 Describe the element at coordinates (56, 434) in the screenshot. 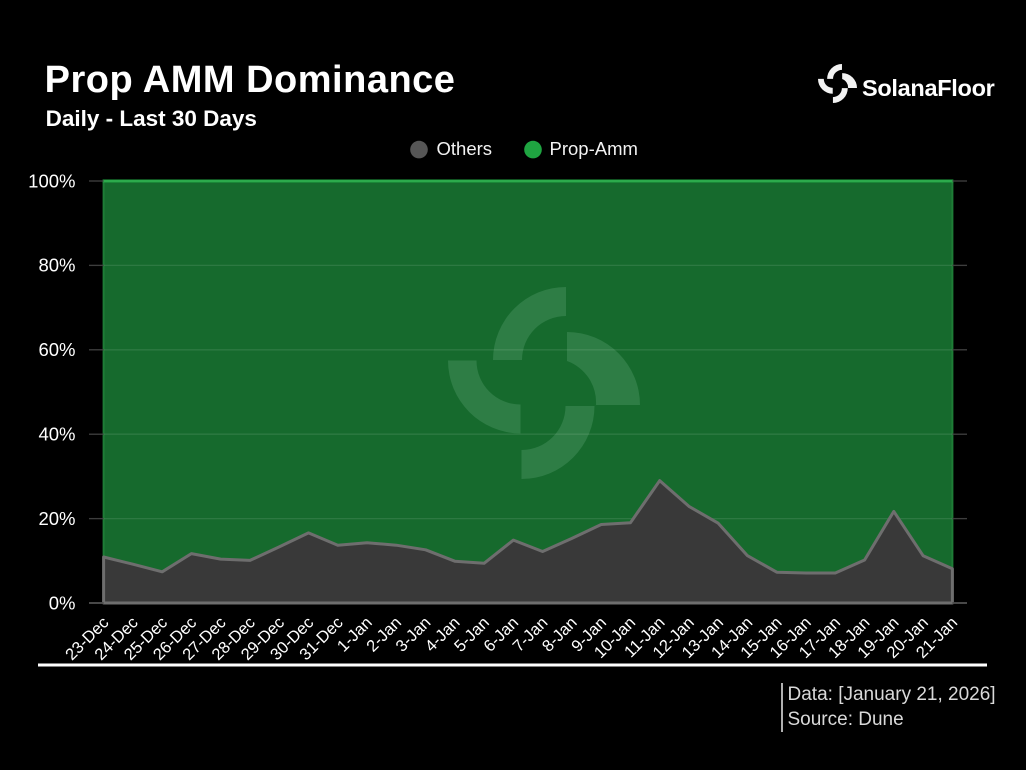

I see `svg-text: 40%` at that location.